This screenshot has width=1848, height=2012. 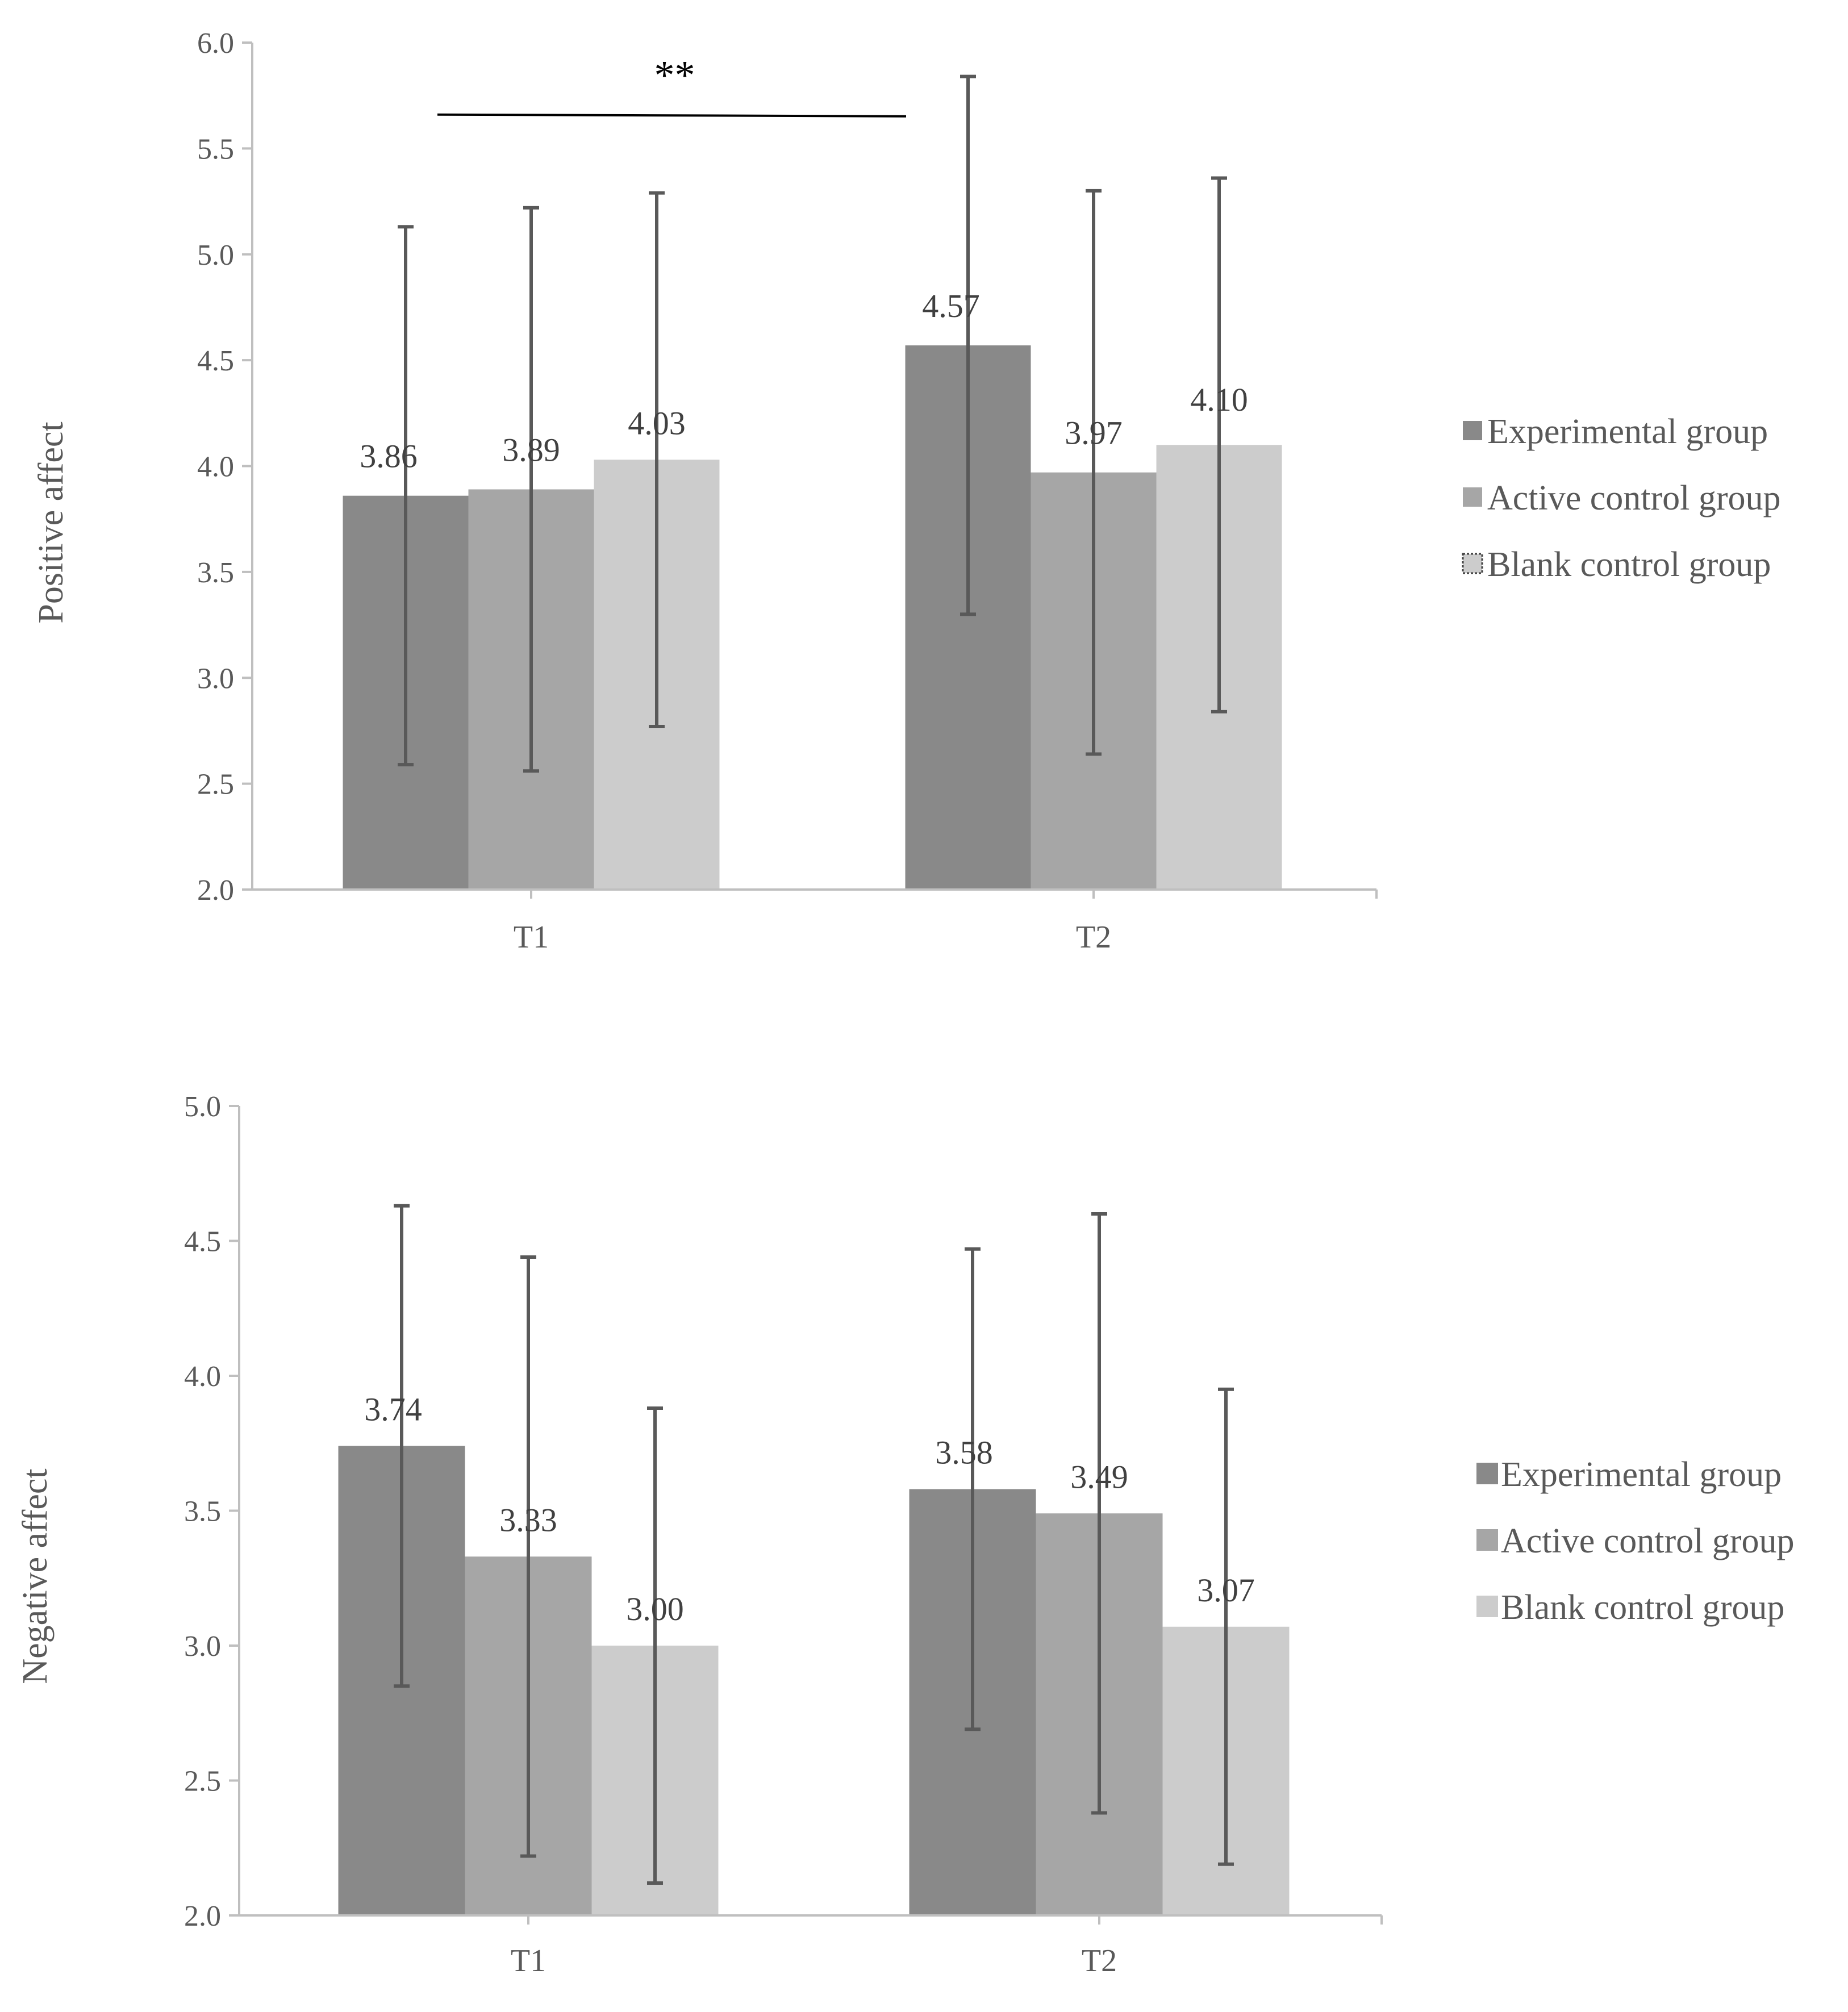 I want to click on data-label: 3.89, so click(x=531, y=450).